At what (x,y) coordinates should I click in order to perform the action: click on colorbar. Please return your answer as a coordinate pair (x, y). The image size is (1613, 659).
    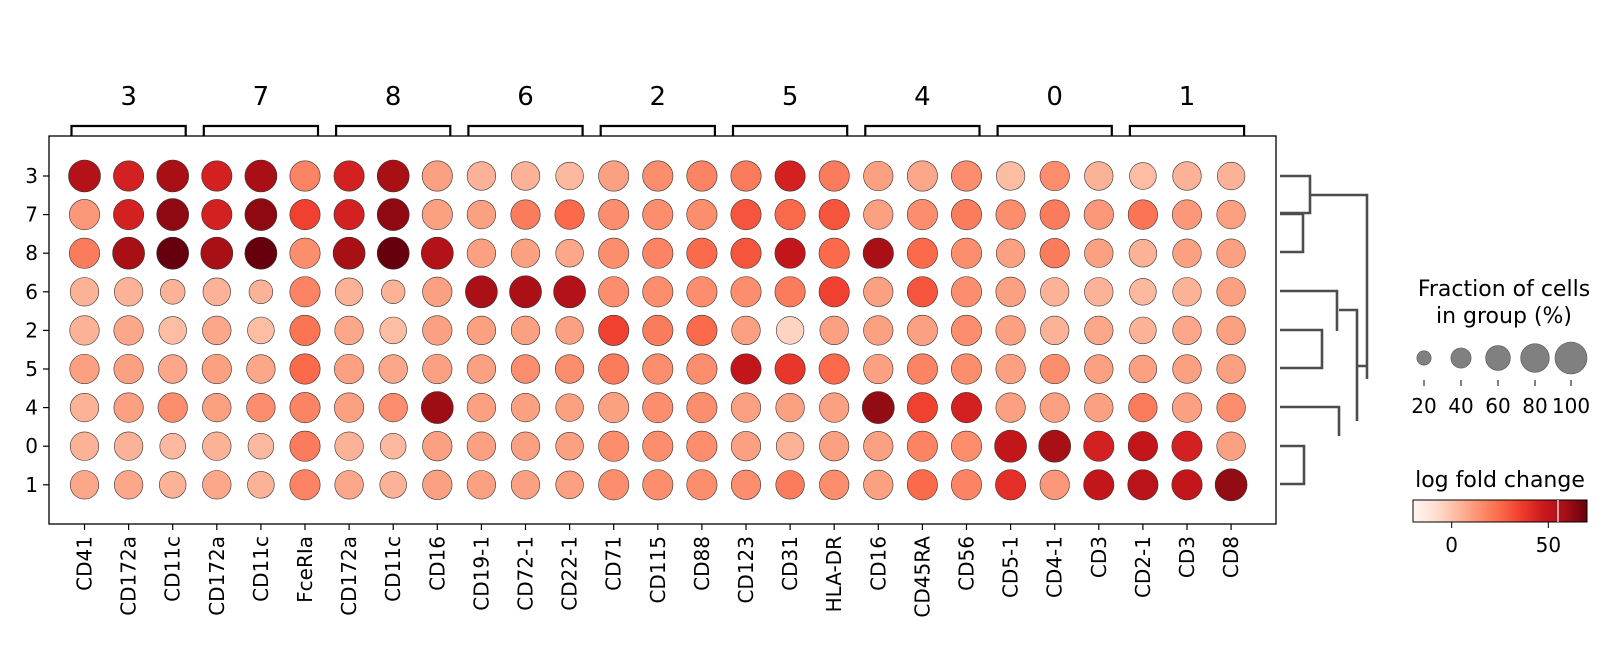
    Looking at the image, I should click on (1500, 511).